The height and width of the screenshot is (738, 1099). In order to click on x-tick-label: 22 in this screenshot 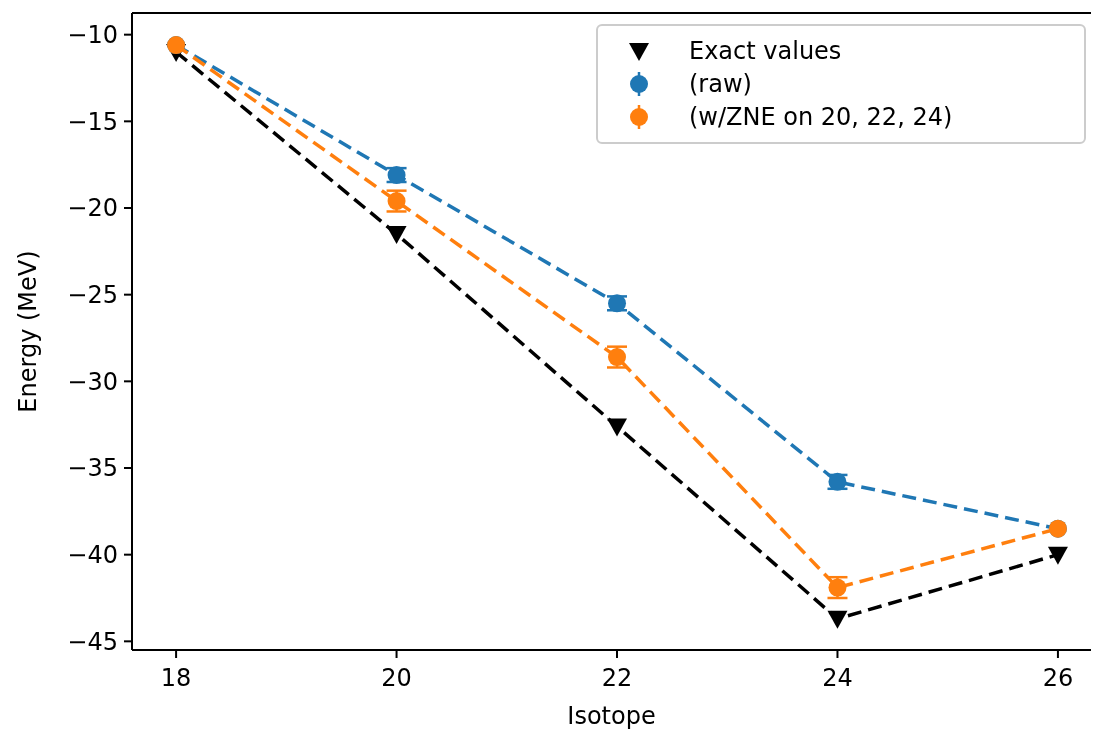, I will do `click(617, 678)`.